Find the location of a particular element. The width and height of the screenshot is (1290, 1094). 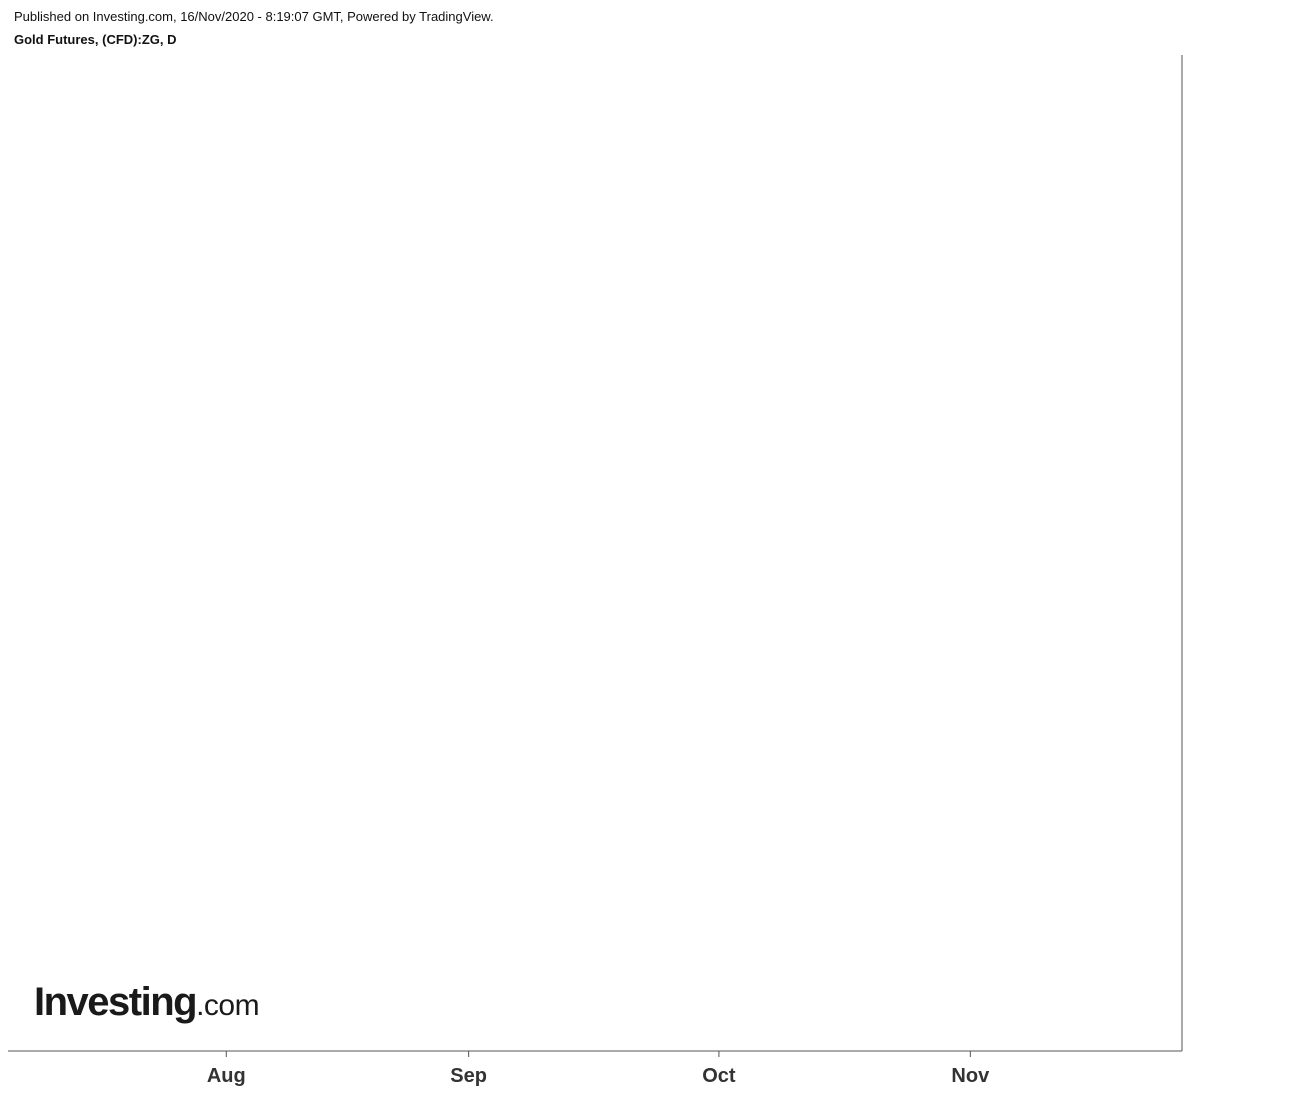

logo-brand: Investing is located at coordinates (116, 1002).